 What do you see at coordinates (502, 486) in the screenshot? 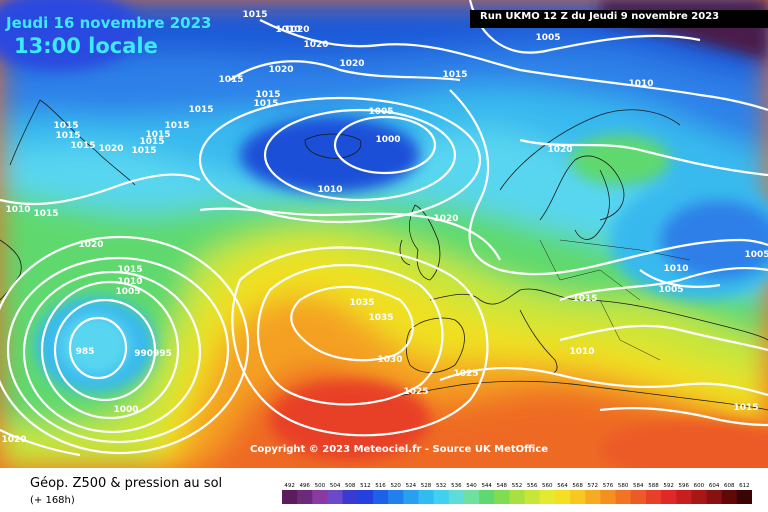
I see `scale-label: 548` at bounding box center [502, 486].